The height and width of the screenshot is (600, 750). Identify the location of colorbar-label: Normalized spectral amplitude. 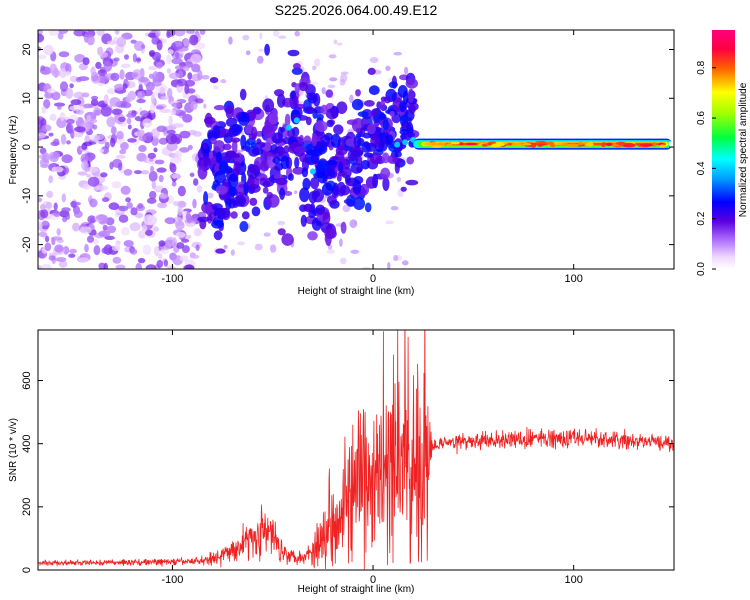
(743, 149).